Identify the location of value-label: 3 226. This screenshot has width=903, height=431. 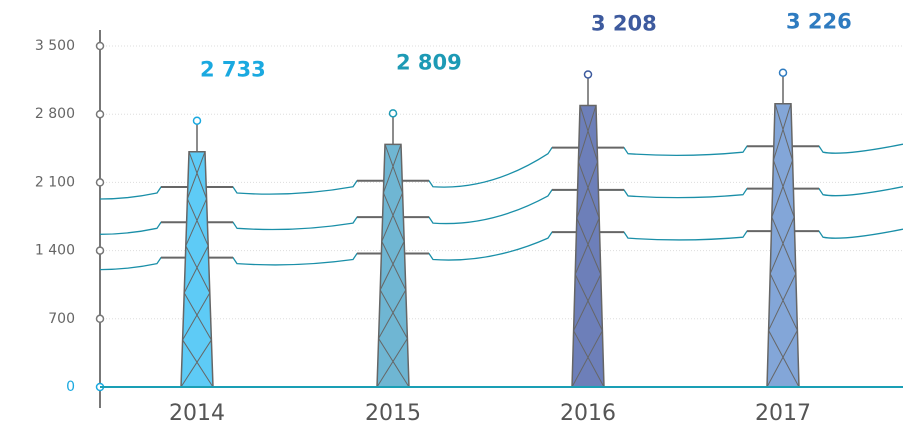
(819, 22).